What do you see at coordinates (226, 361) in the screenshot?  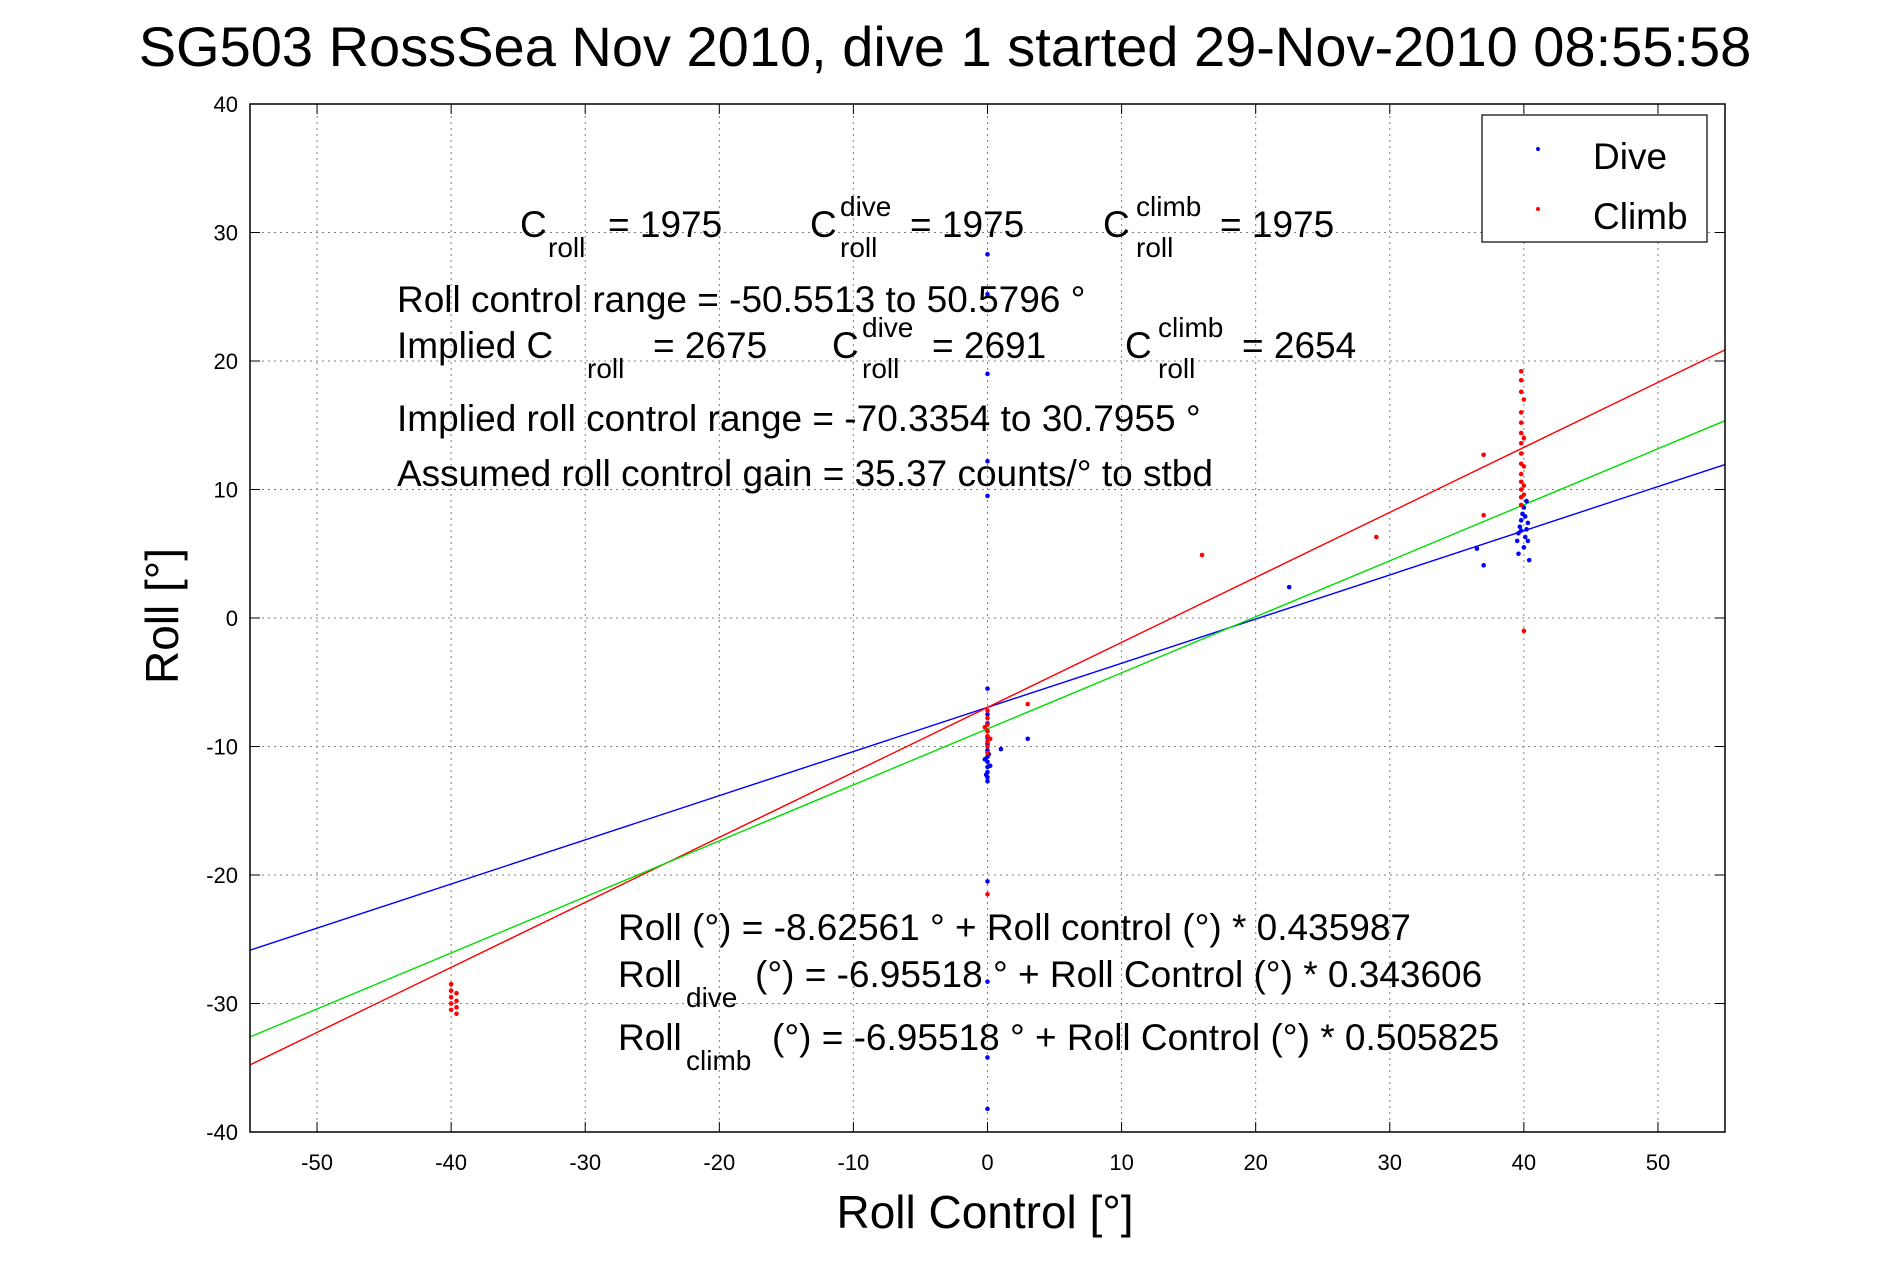 I see `y-tick-label: 20` at bounding box center [226, 361].